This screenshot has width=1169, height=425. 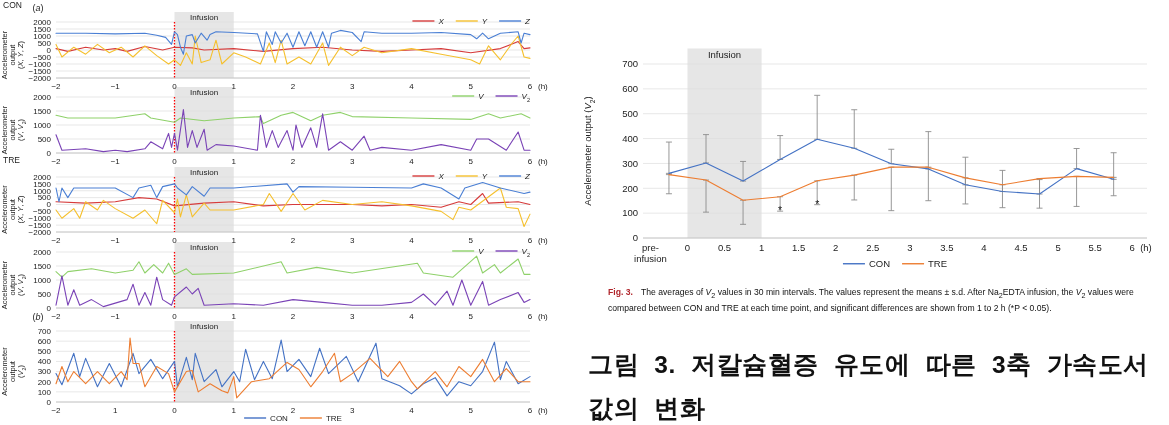 What do you see at coordinates (871, 300) in the screenshot?
I see `text: Fig. 3. The averages of V$_{2}$ values in 30 min intervals. The values represent the means ± s.d. After Na$_{2}$EDTA infusion, the V$_{2}$ values were compared between CON and TRE at each time point, and significant differences are shown from 1 to 2 h (*P < 0.05).` at bounding box center [871, 300].